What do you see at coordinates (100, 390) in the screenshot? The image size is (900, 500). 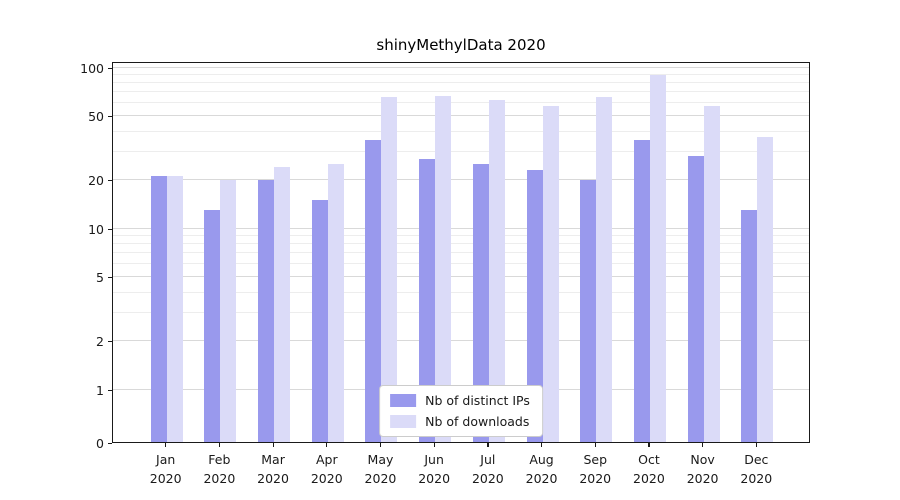 I see `y-tick-label: 1` at bounding box center [100, 390].